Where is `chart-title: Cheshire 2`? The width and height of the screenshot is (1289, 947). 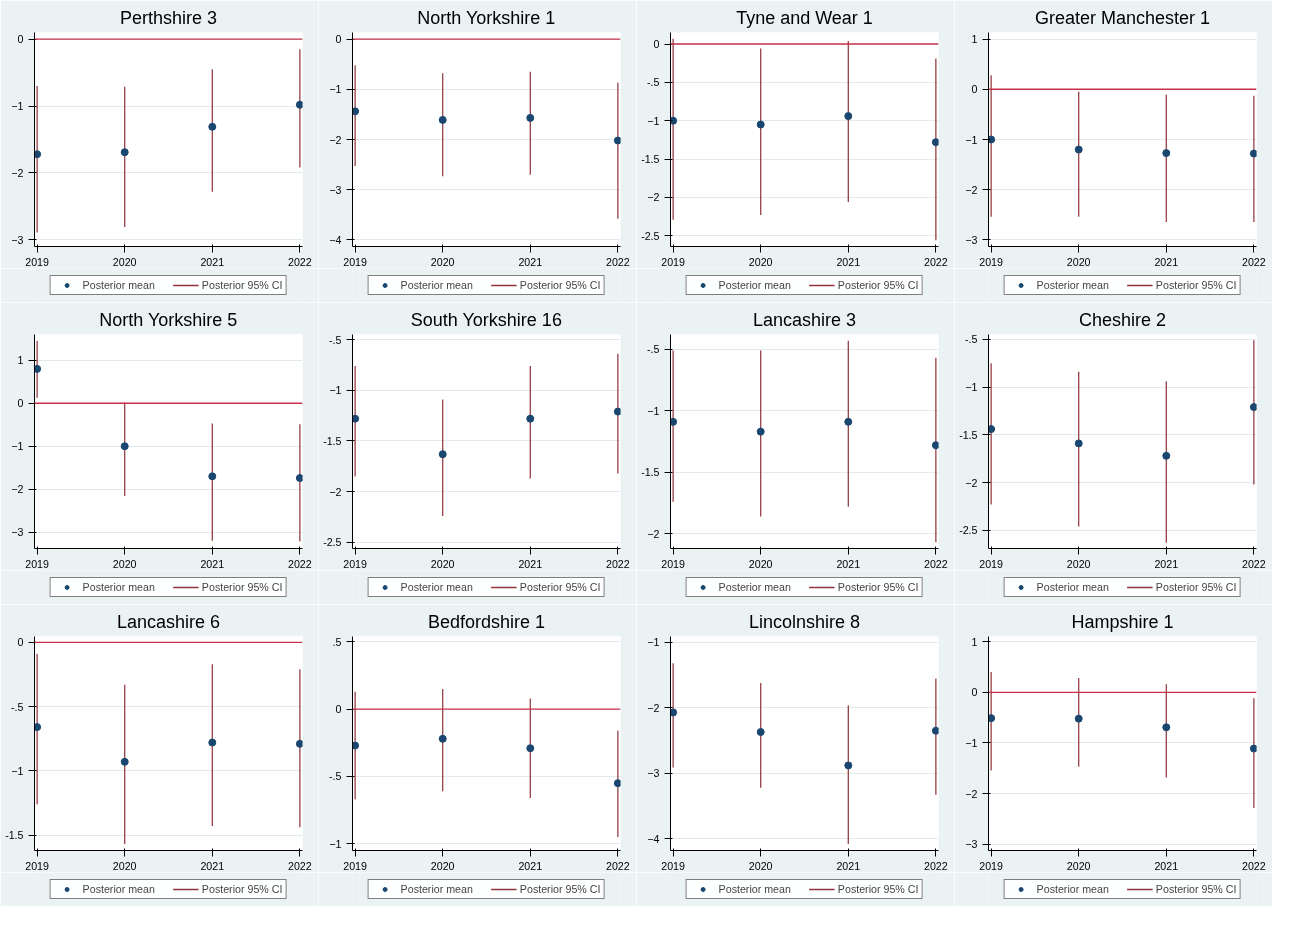
chart-title: Cheshire 2 is located at coordinates (1122, 319).